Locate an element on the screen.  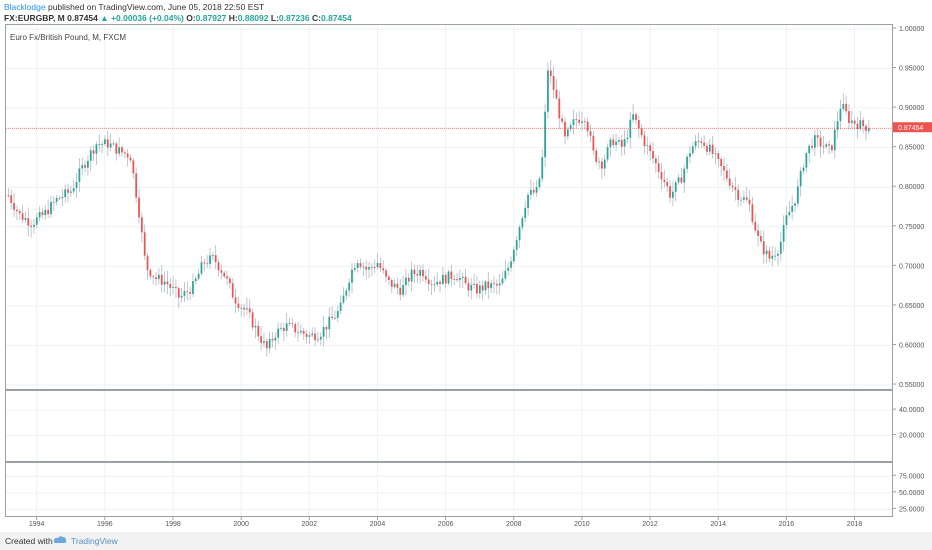
last-price-tag is located at coordinates (912, 127).